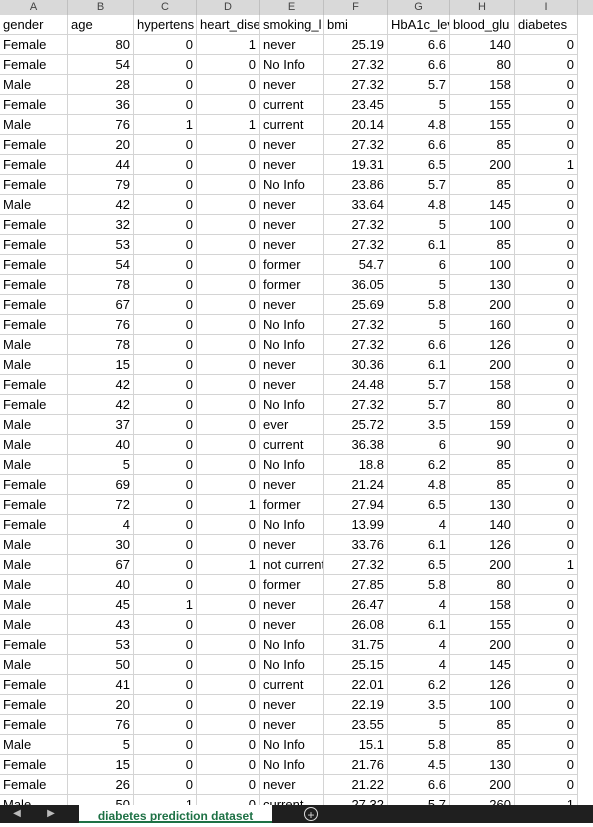 The width and height of the screenshot is (593, 827). What do you see at coordinates (356, 425) in the screenshot?
I see `table-cell: 25.72` at bounding box center [356, 425].